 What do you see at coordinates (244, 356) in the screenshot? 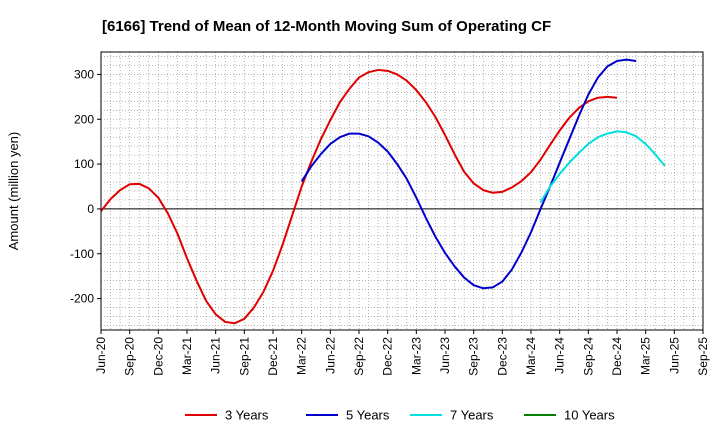
I see `x-tick-label: Sep-21` at bounding box center [244, 356].